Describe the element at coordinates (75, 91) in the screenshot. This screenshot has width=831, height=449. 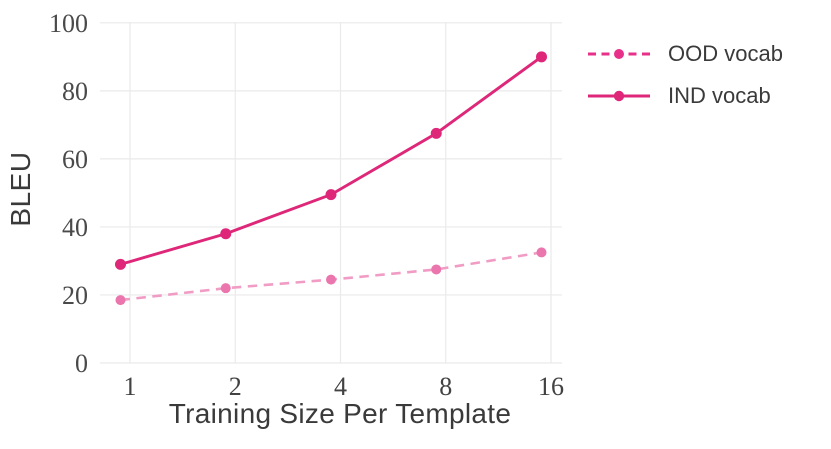
I see `y-tick-label: 80` at that location.